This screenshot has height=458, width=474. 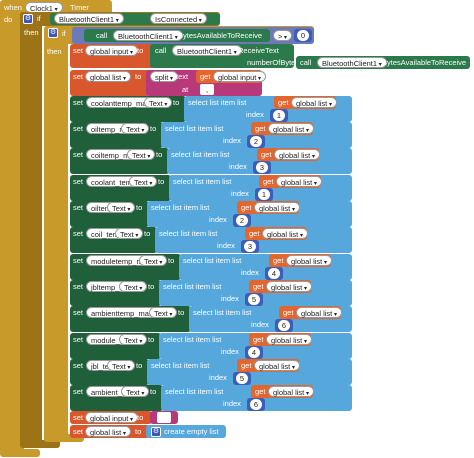 I want to click on split-at-label: at, so click(x=185, y=89).